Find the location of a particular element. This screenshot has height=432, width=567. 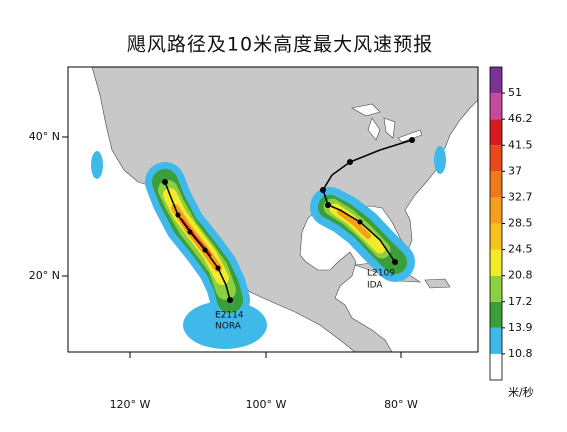

storm-name: IDA is located at coordinates (375, 286).